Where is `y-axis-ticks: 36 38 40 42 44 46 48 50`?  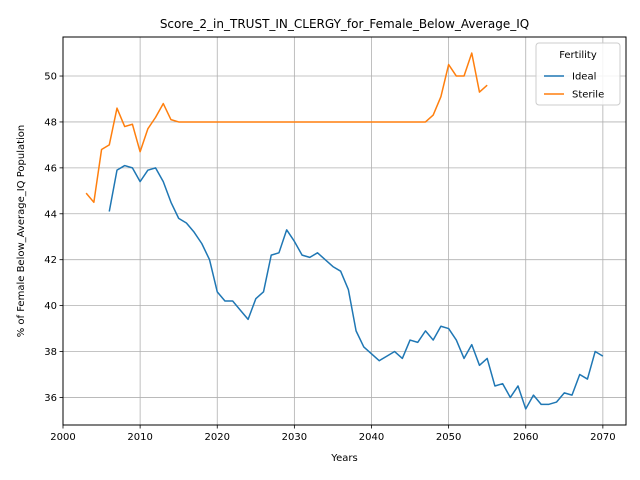
y-axis-ticks: 36 38 40 42 44 46 48 50 is located at coordinates (53, 238).